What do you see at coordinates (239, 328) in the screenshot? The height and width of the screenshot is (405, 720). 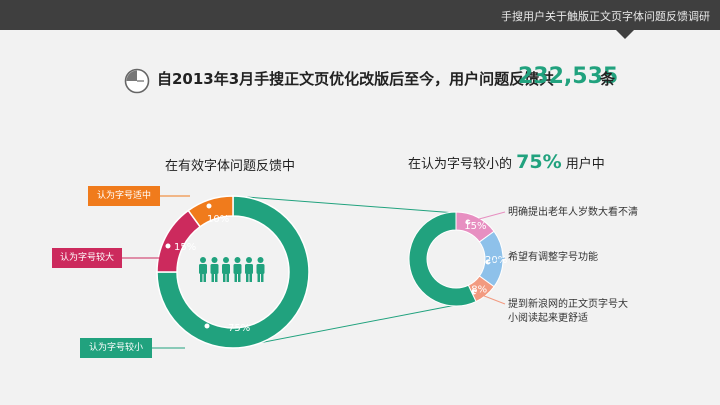 I see `left-pct-label-0: 75%` at bounding box center [239, 328].